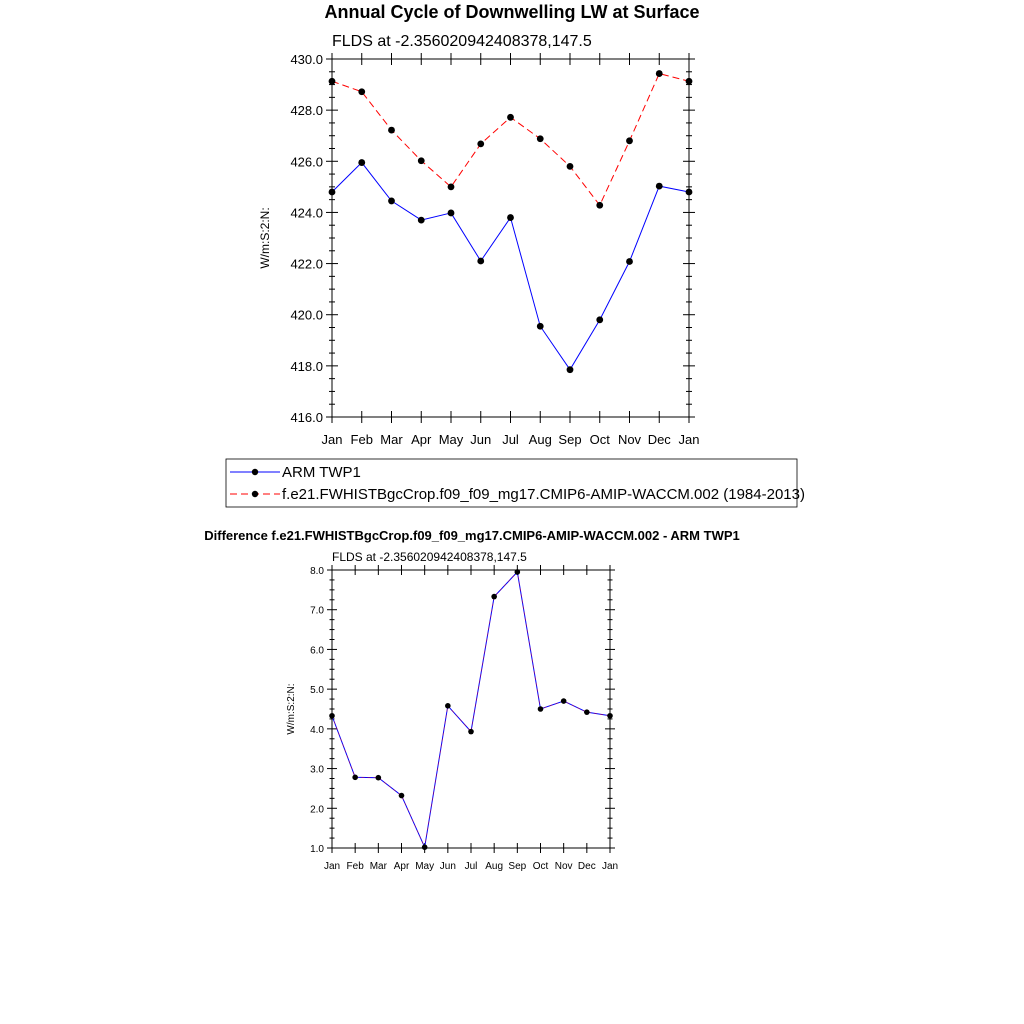  Describe the element at coordinates (306, 161) in the screenshot. I see `y-tick-label: 426.0` at that location.